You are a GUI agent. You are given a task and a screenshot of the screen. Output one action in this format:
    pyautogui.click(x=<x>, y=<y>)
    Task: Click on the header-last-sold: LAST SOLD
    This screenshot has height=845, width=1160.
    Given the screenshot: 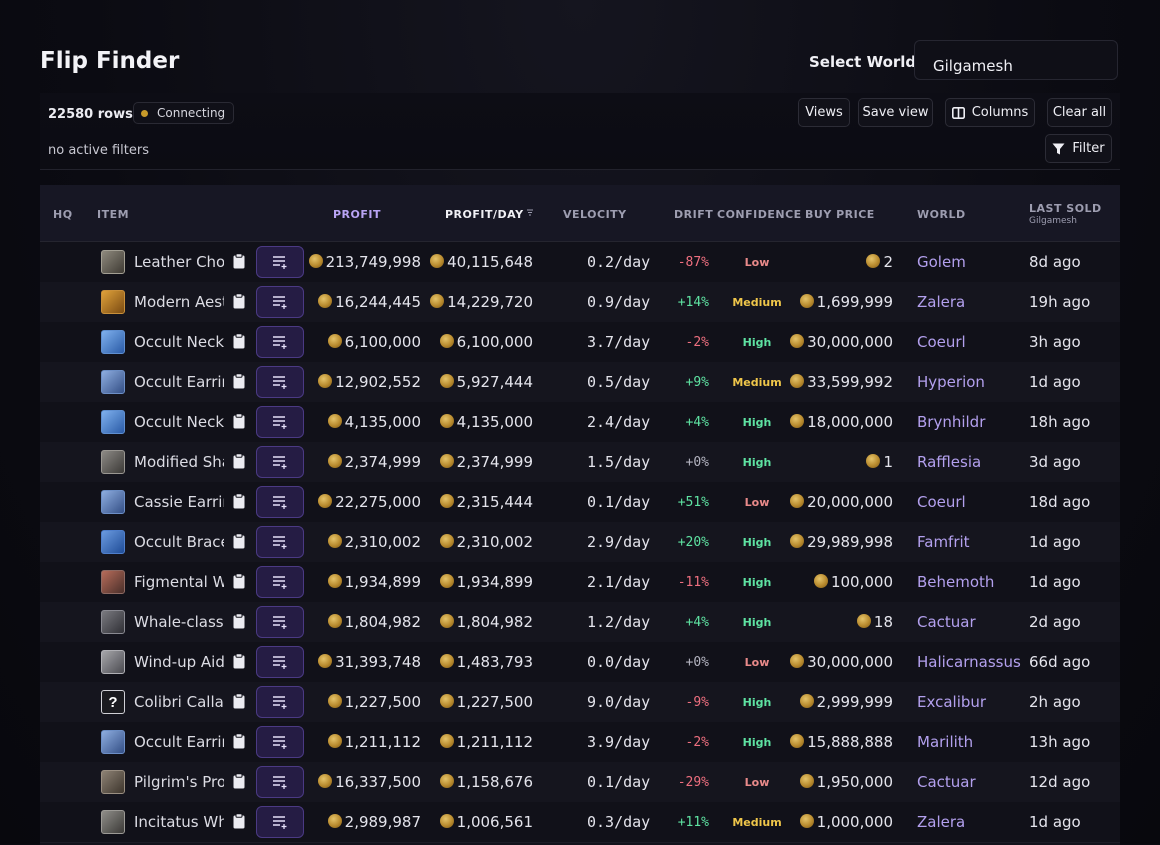 What is the action you would take?
    pyautogui.click(x=1065, y=208)
    